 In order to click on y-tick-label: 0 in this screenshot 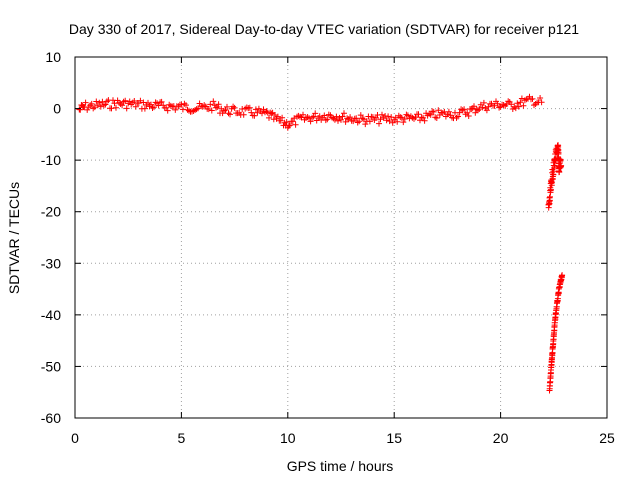, I will do `click(57, 109)`.